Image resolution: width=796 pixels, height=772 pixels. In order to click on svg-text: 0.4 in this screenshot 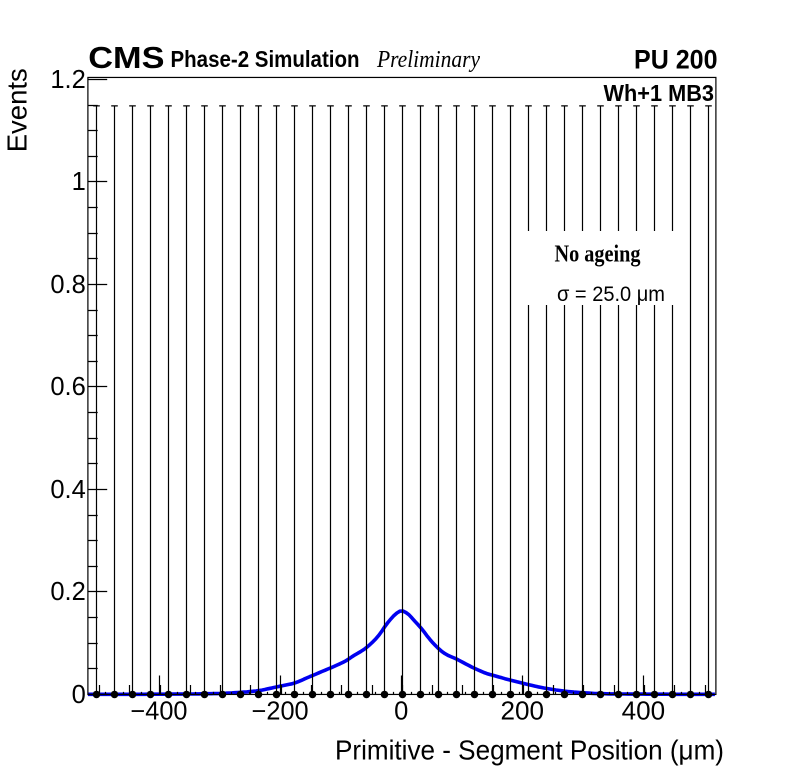, I will do `click(67, 490)`.